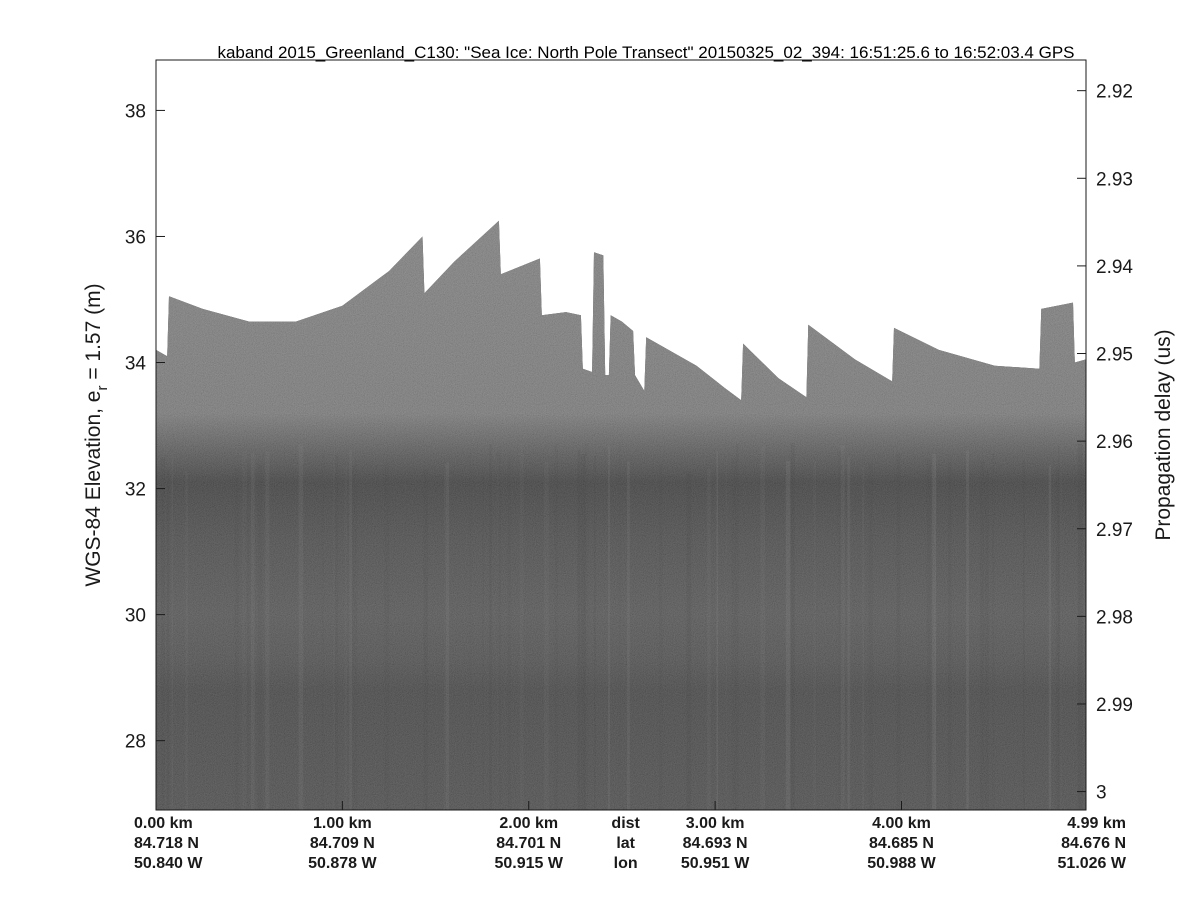  Describe the element at coordinates (342, 843) in the screenshot. I see `x-tick-lat-label: 84.709 N` at that location.